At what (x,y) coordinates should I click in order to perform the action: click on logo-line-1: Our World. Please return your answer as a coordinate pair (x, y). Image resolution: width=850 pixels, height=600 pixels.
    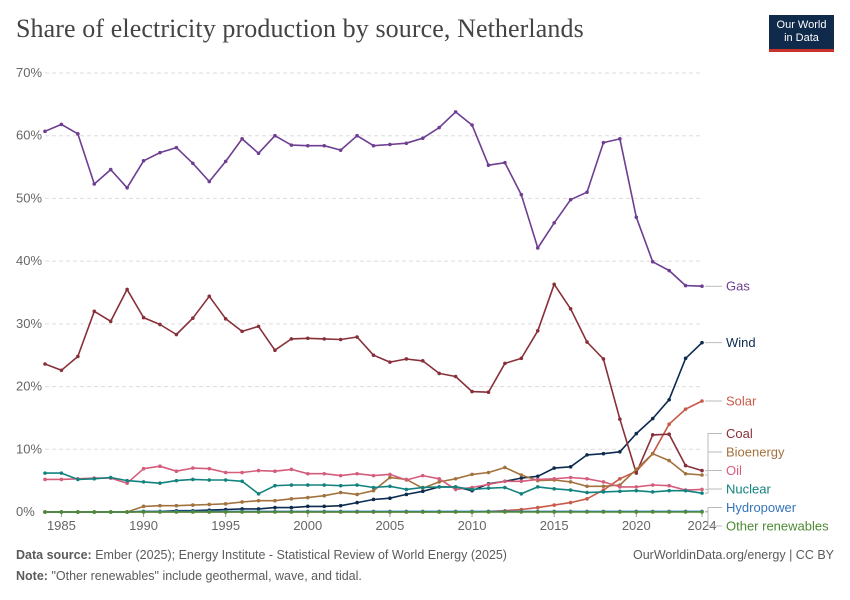
    Looking at the image, I should click on (801, 25).